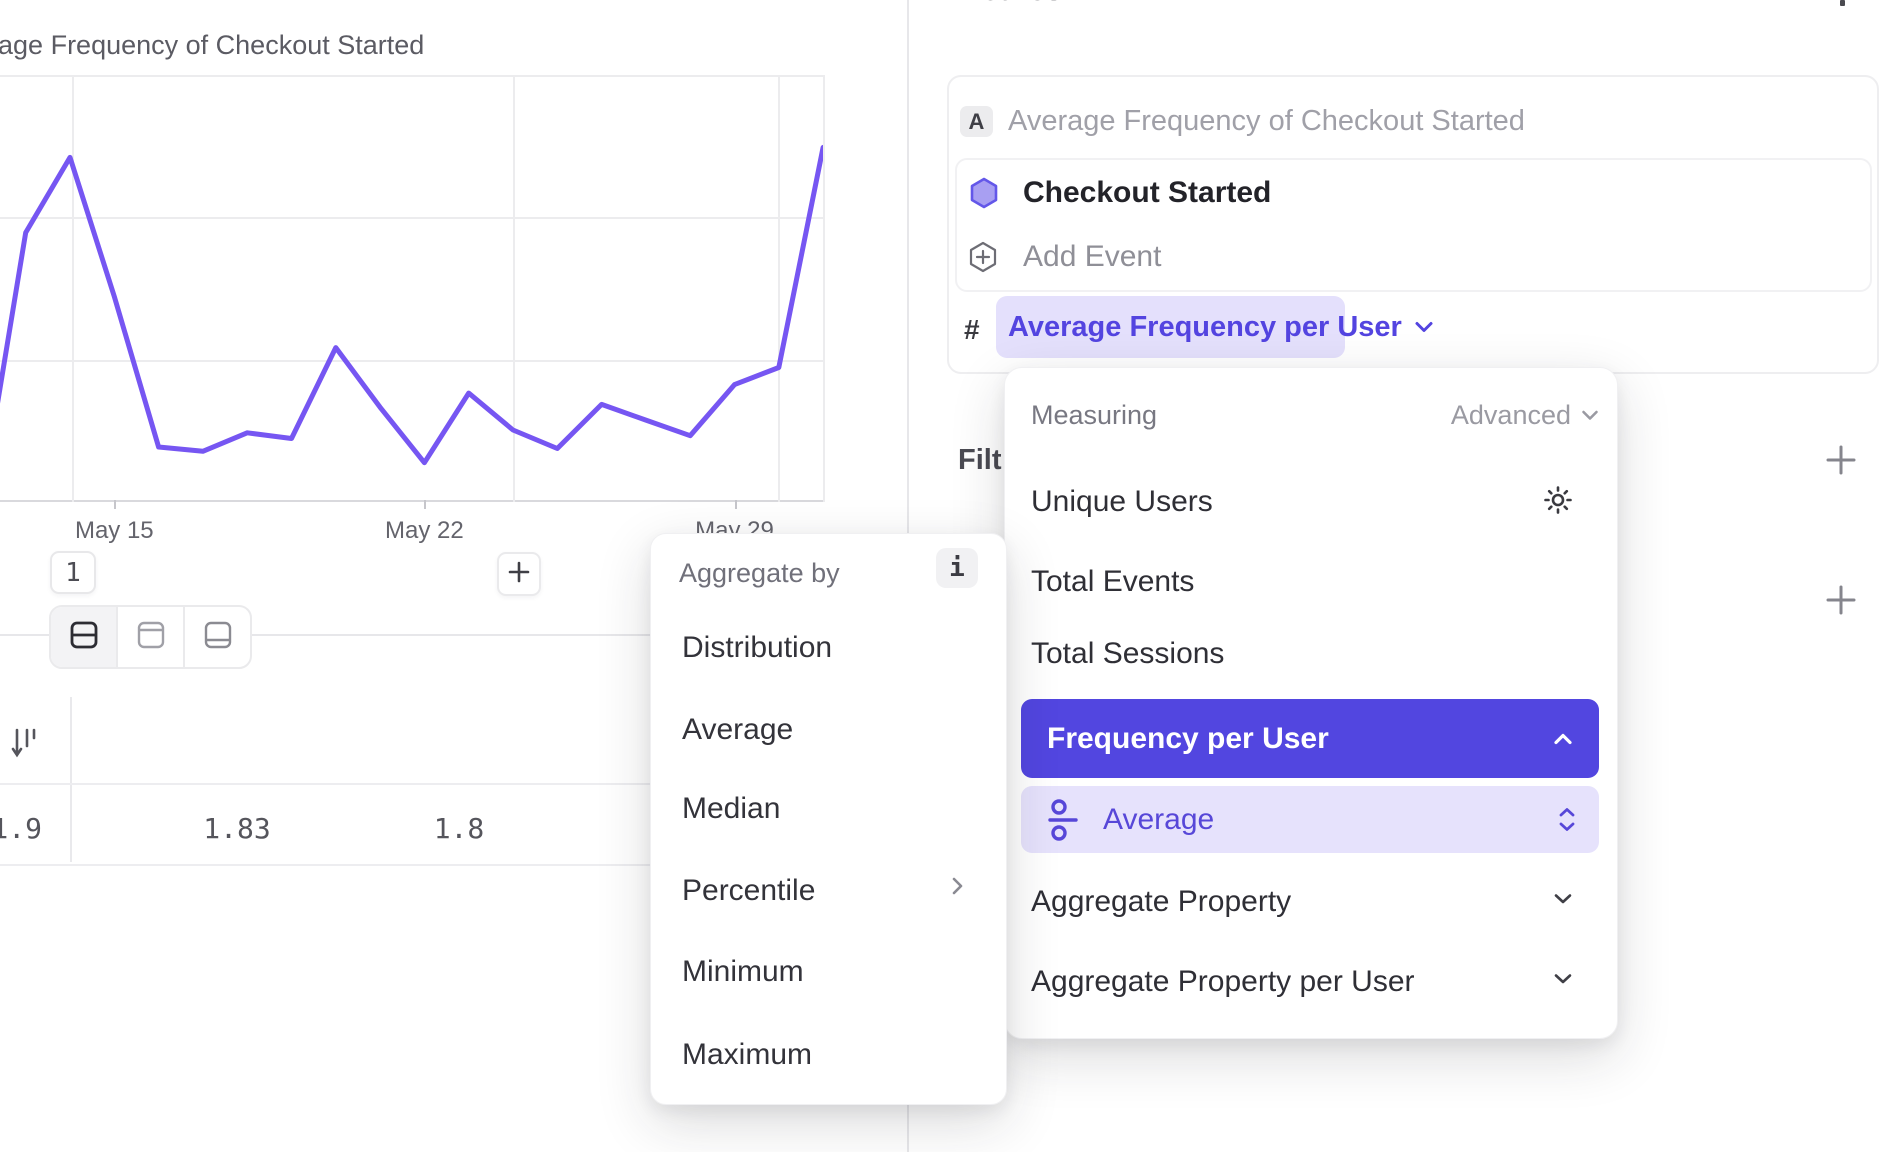  I want to click on add-event-hexagon-icon, so click(983, 259).